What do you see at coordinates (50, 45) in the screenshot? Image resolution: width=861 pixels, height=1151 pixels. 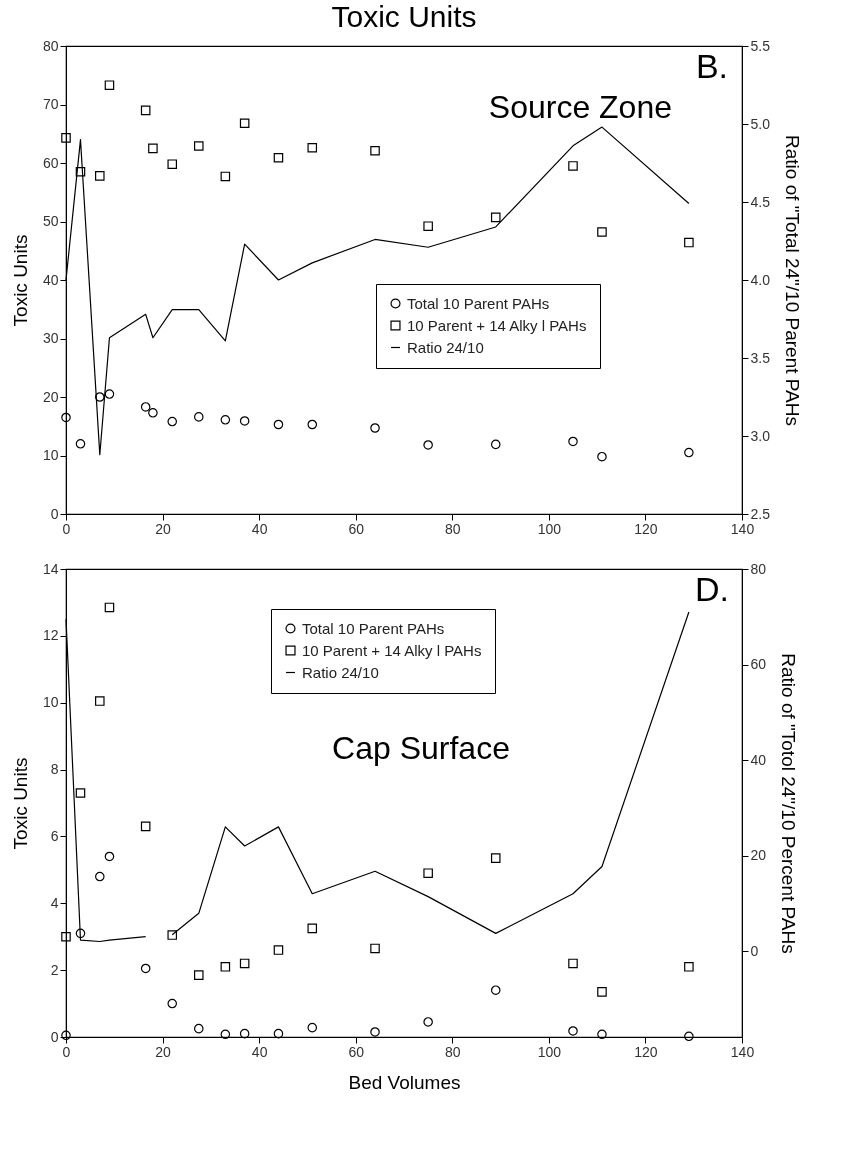 I see `y-tick-label: 80` at bounding box center [50, 45].